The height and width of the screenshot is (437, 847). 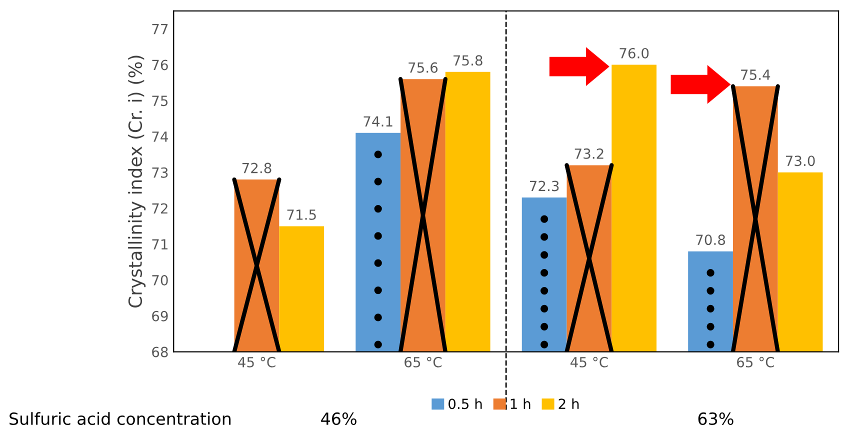 What do you see at coordinates (160, 280) in the screenshot?
I see `y-tick-label: 70` at bounding box center [160, 280].